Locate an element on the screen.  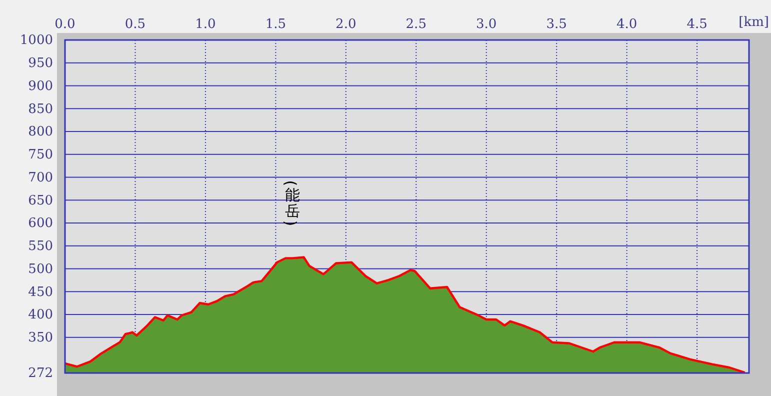
y-tick-label: 750 is located at coordinates (40, 155).